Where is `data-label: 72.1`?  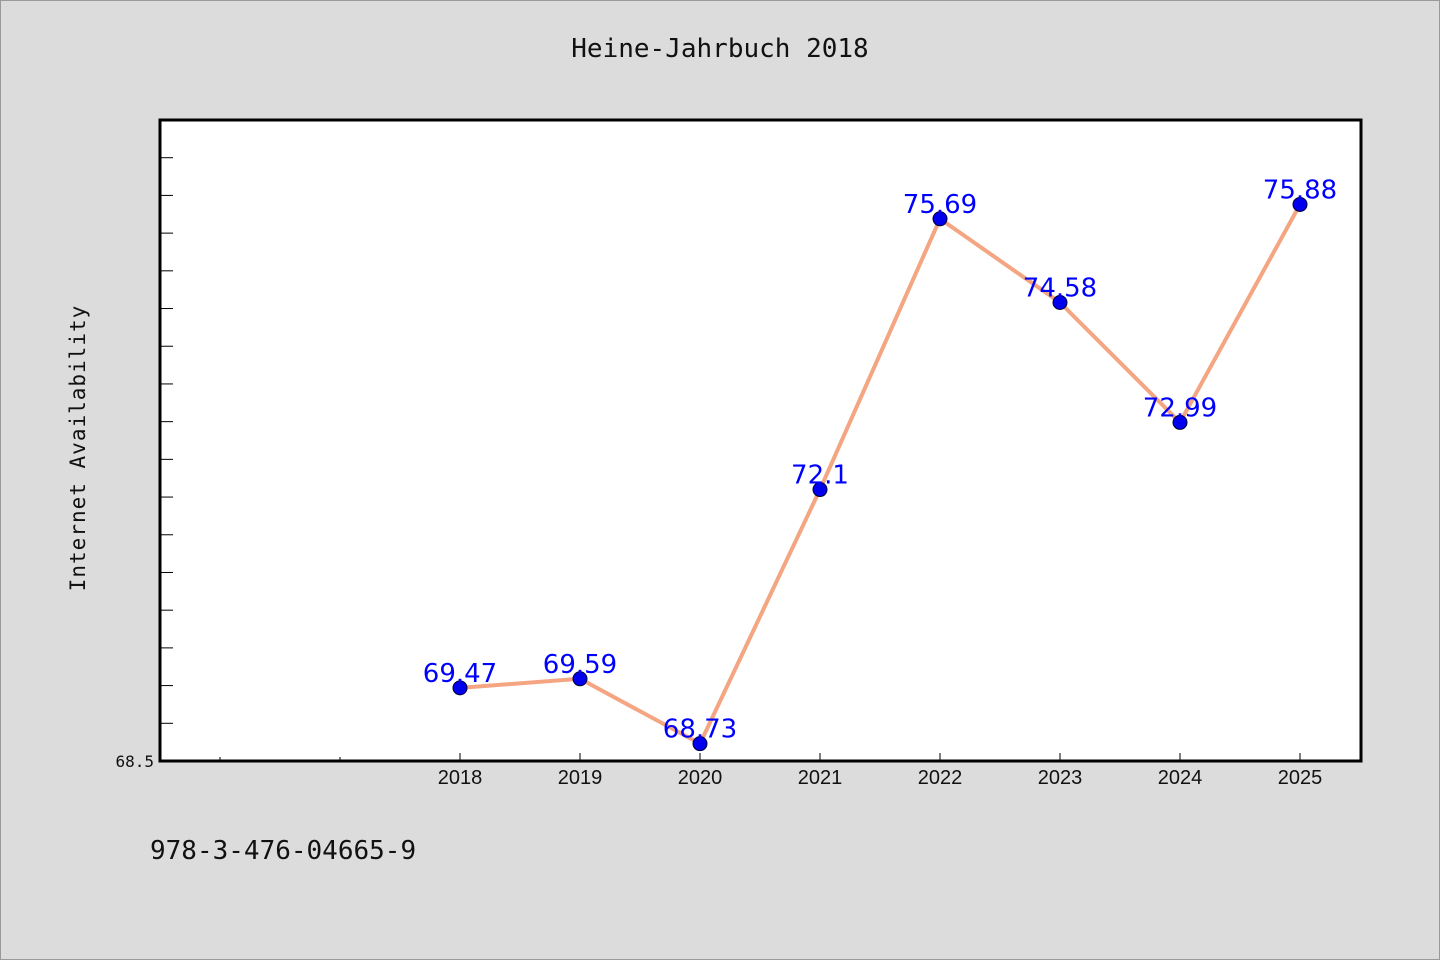 data-label: 72.1 is located at coordinates (820, 476).